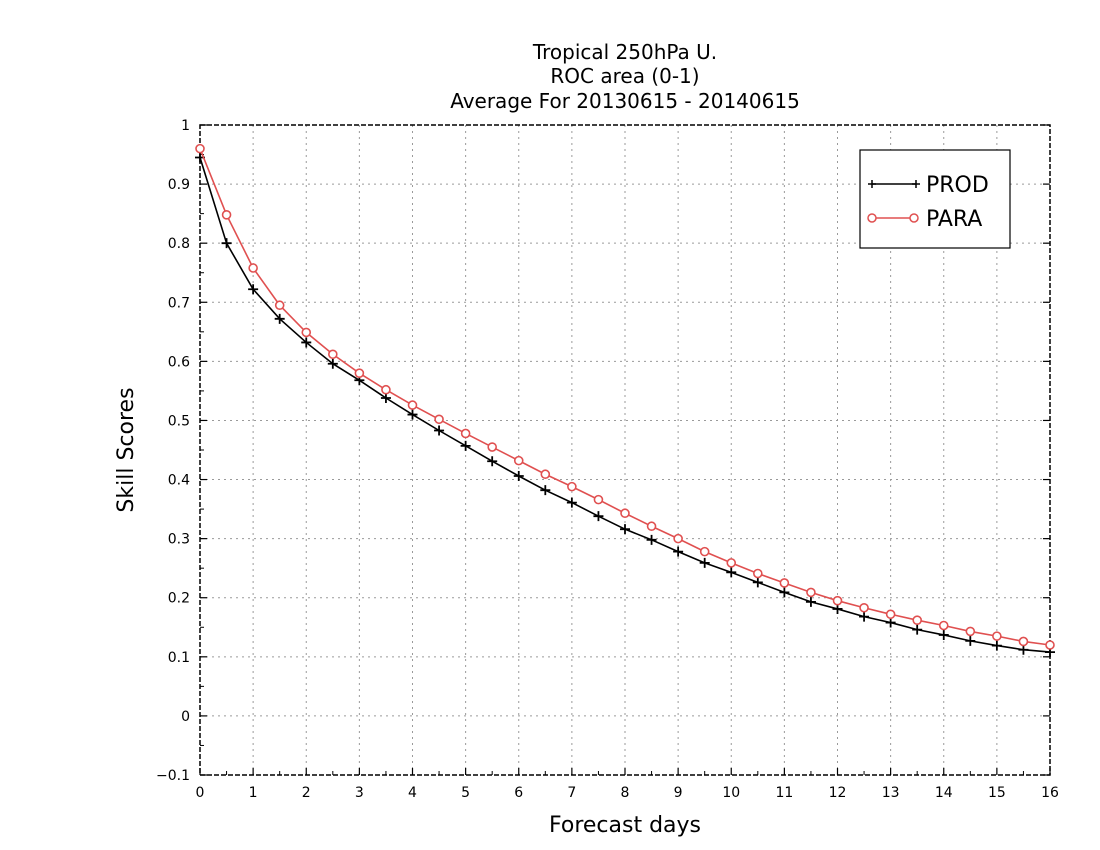  I want to click on legend: PROD PARA, so click(935, 199).